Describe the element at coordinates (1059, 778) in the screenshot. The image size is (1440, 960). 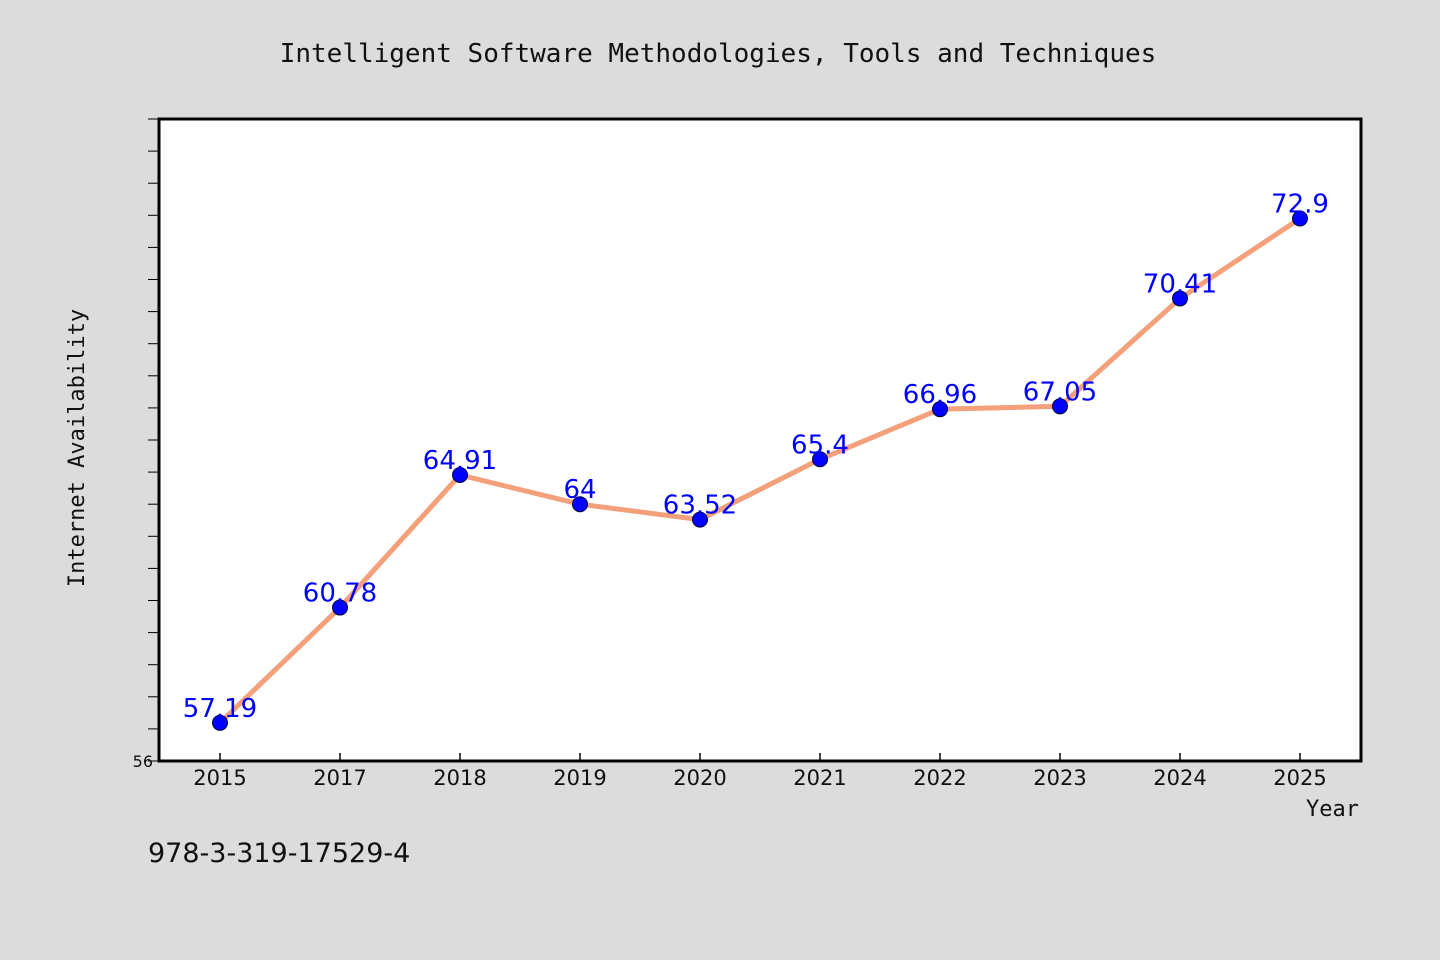
I see `x-tick-label: 2023` at that location.